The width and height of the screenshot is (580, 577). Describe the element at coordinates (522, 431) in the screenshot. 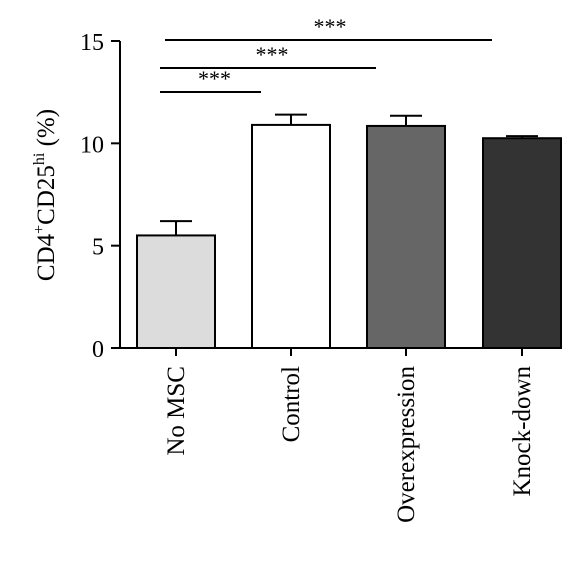

I see `x-tick-label: Knock-down` at that location.